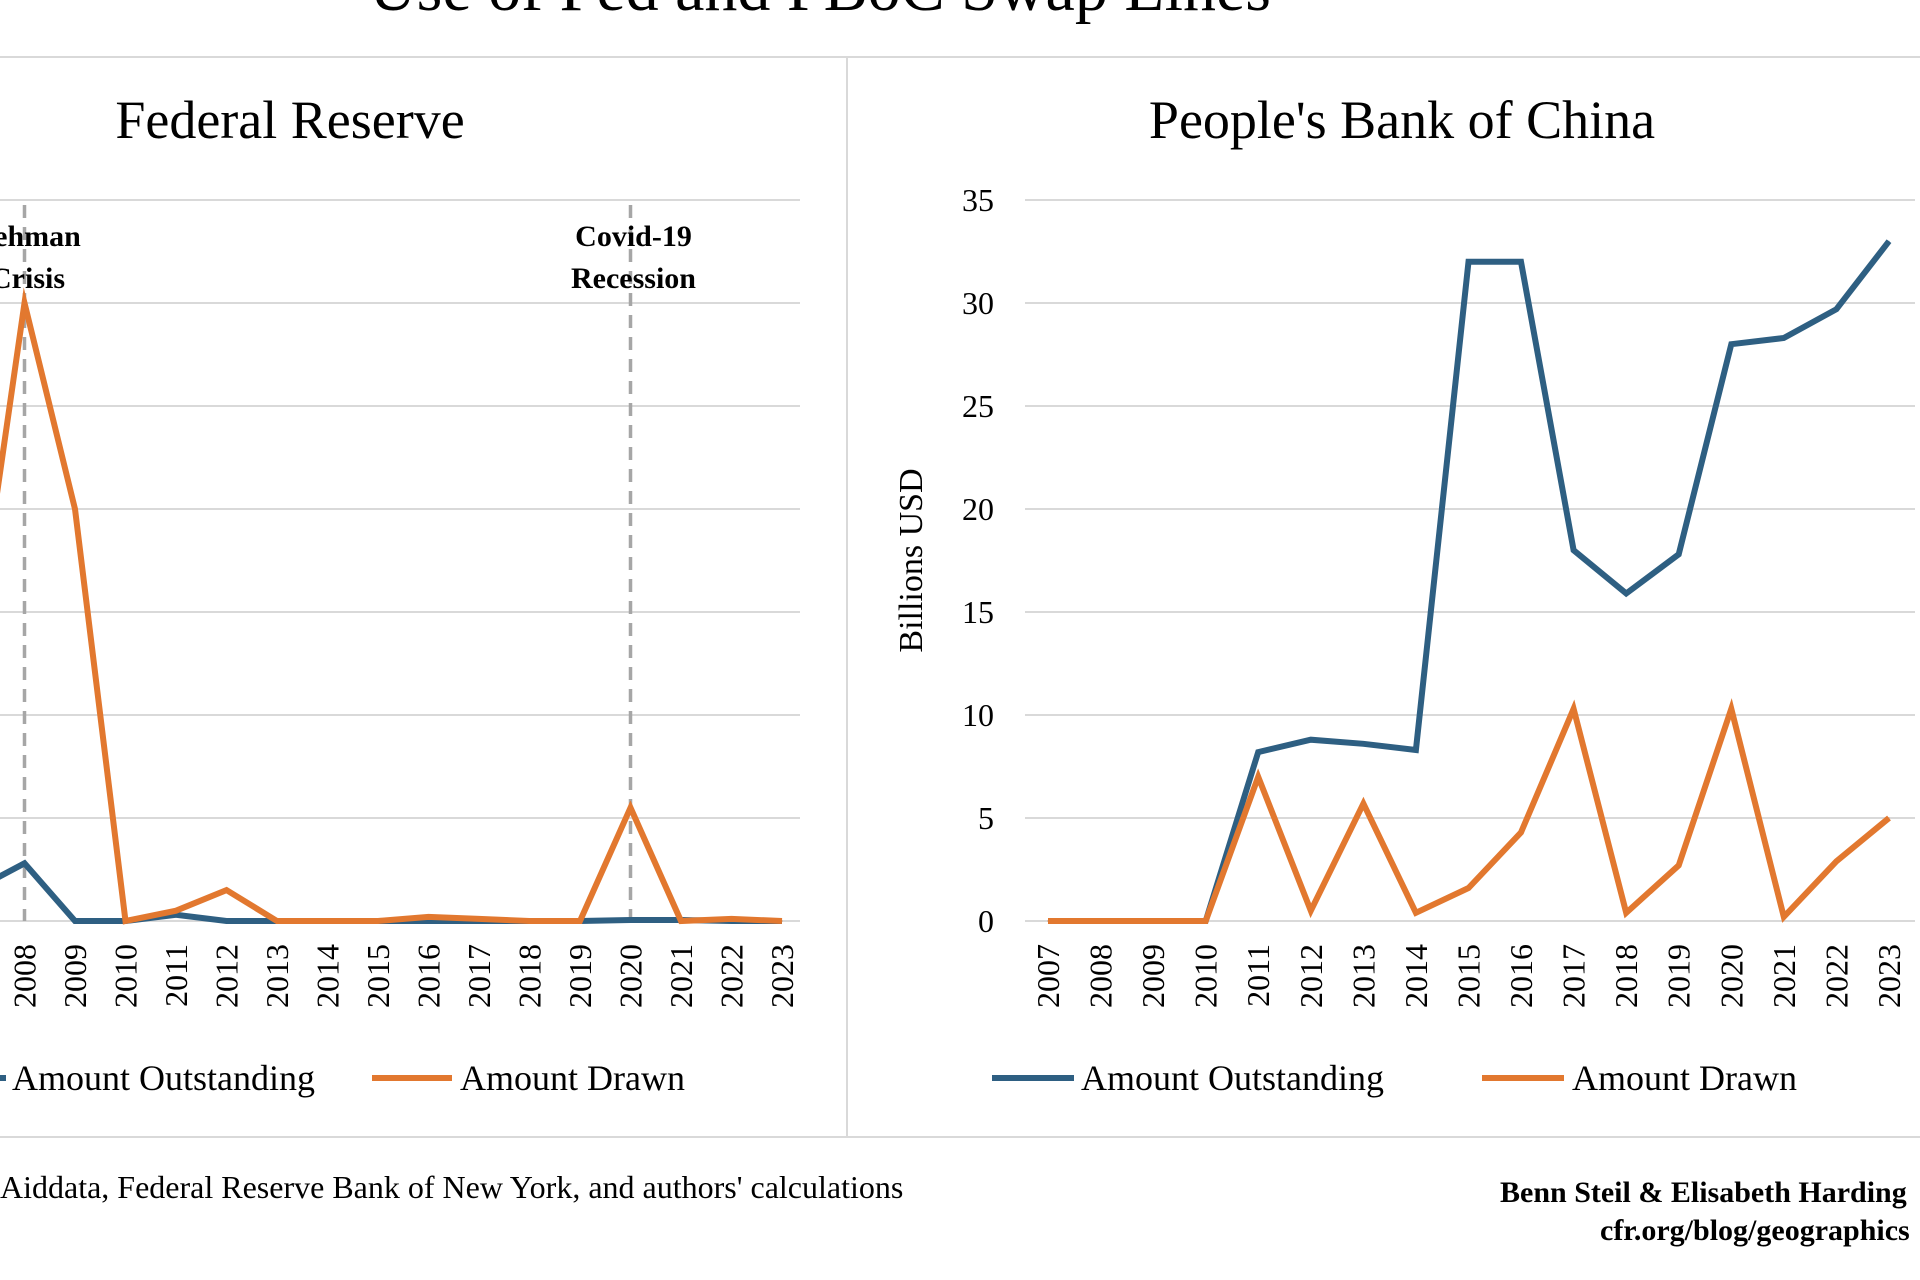 This screenshot has height=1280, width=1920. I want to click on fed-x-tick-label: 2010, so click(126, 976).